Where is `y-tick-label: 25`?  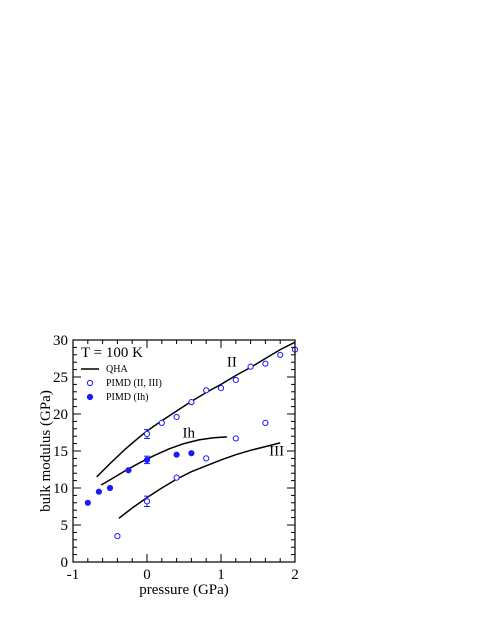
y-tick-label: 25 is located at coordinates (60, 378).